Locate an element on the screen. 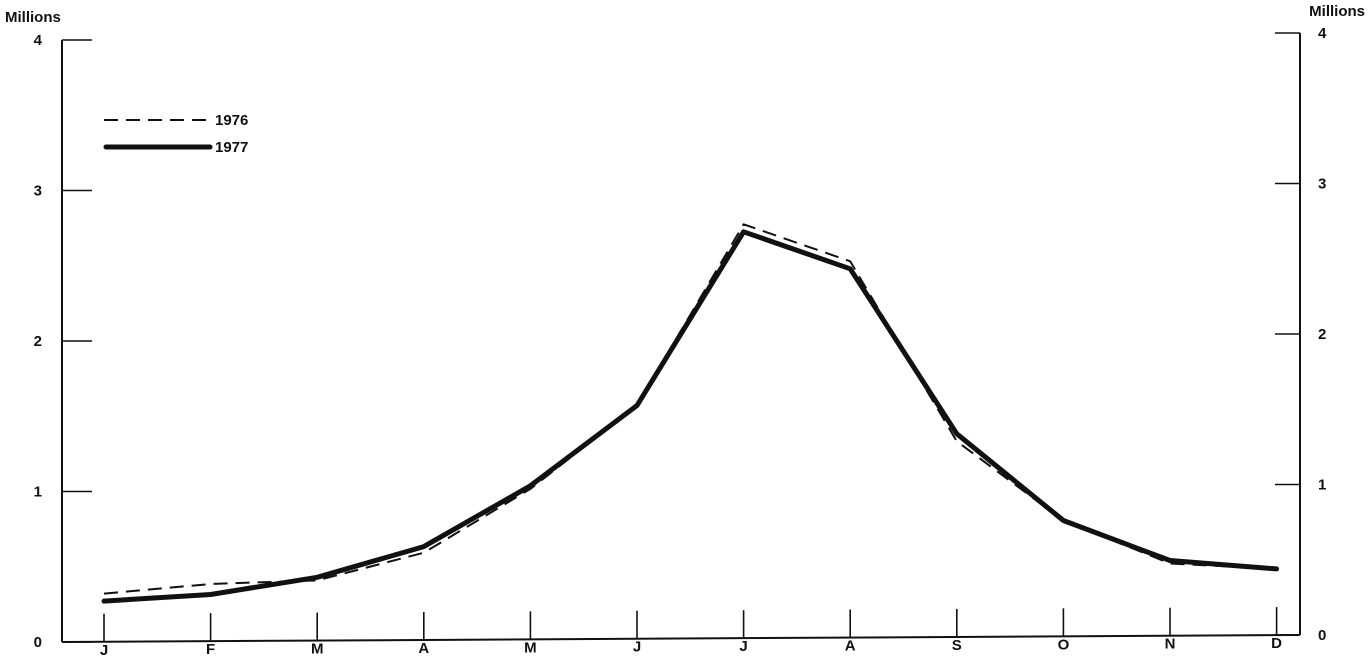 This screenshot has height=658, width=1371. x-tick-label: F is located at coordinates (210, 649).